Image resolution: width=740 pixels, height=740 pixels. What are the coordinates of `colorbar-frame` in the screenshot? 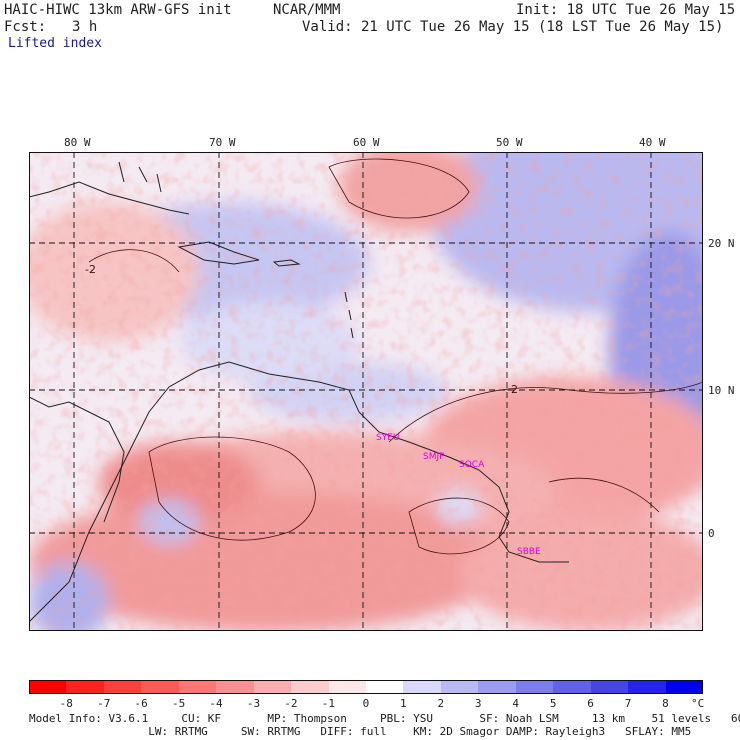 It's located at (366, 687).